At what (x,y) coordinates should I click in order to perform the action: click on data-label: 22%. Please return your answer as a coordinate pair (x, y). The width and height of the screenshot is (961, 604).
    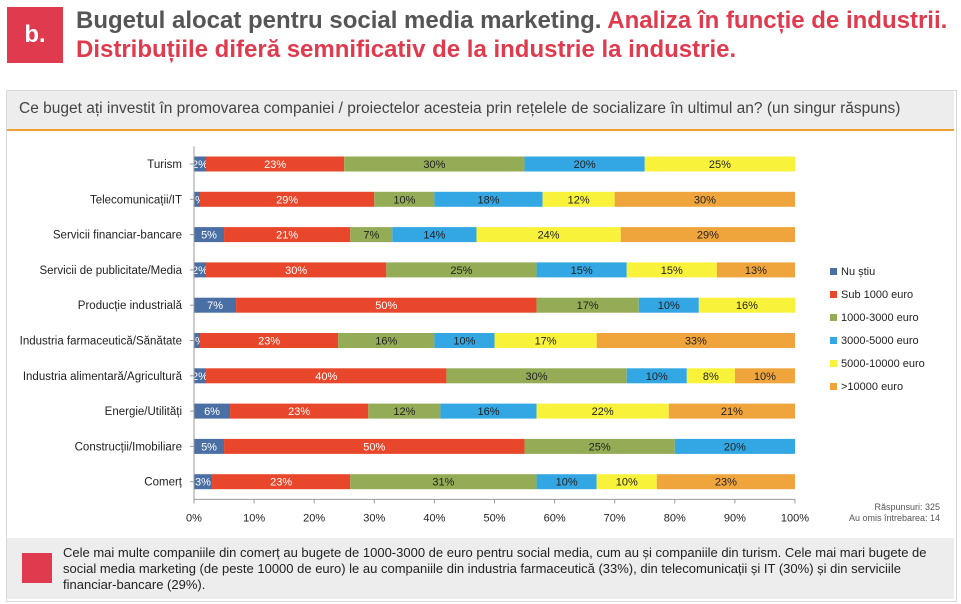
    Looking at the image, I should click on (603, 412).